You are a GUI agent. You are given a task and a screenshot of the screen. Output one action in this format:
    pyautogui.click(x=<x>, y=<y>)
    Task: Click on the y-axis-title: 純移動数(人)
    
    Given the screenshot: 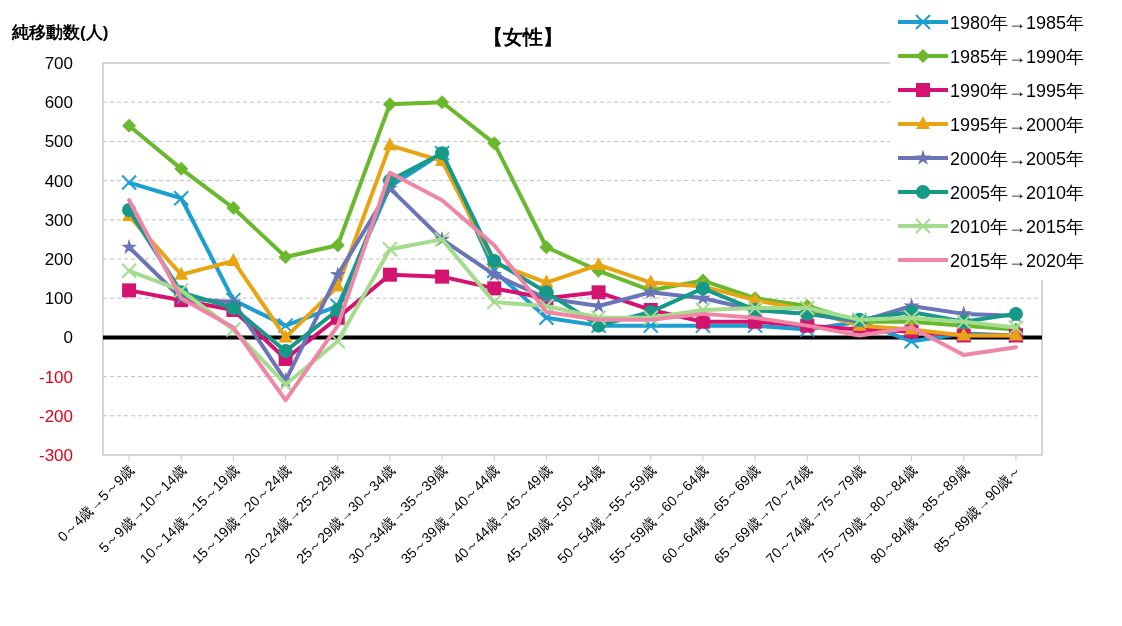 What is the action you would take?
    pyautogui.click(x=60, y=32)
    